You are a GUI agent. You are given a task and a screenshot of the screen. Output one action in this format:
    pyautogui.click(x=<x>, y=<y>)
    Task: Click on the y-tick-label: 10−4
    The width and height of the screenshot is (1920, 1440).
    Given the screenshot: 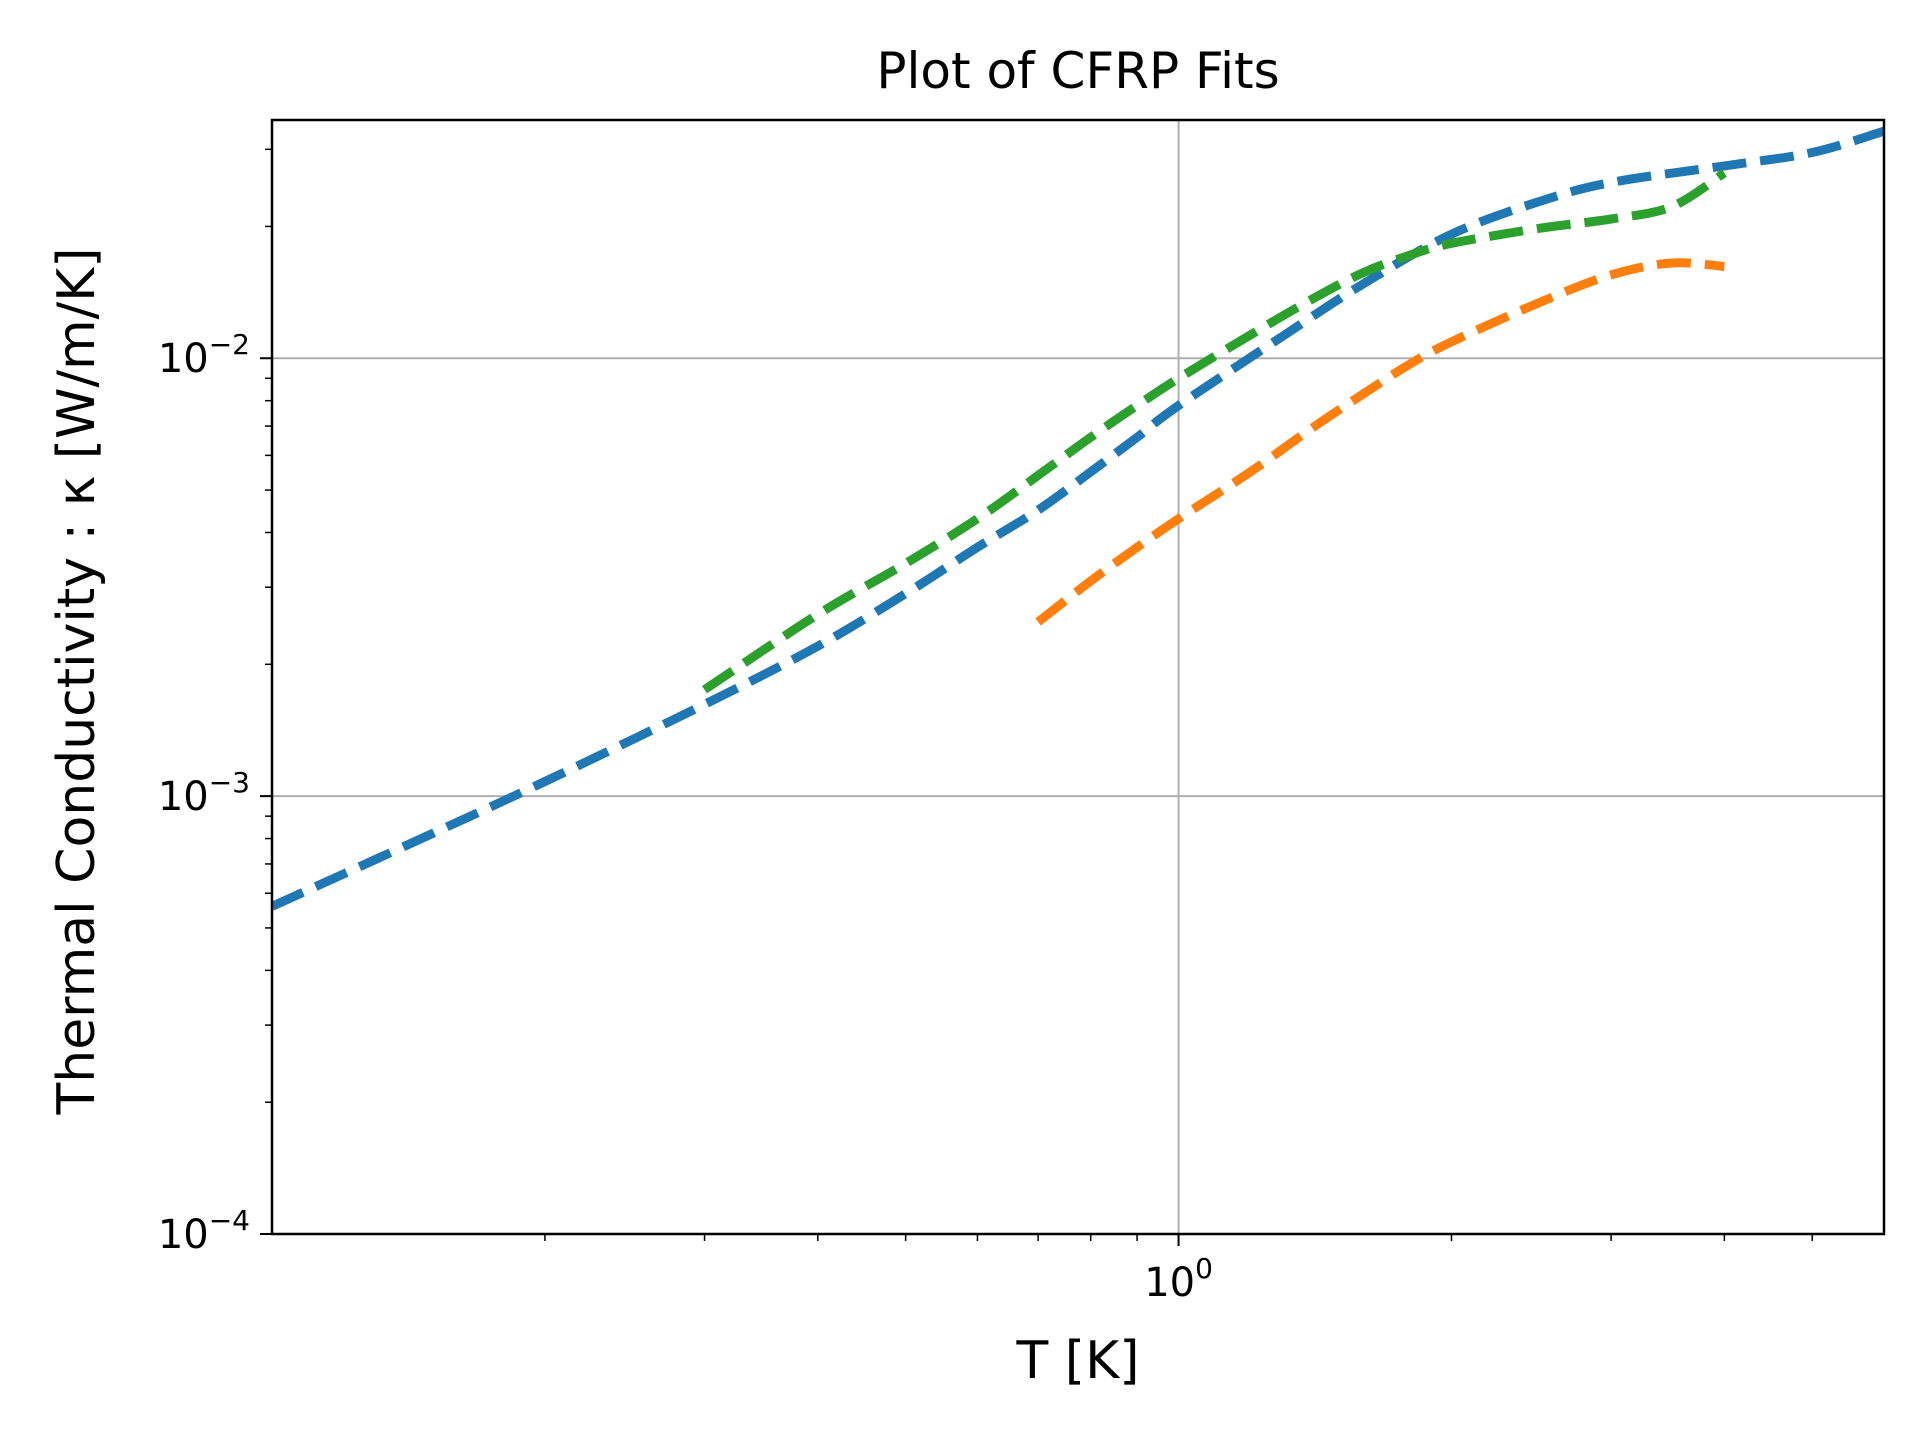 What is the action you would take?
    pyautogui.click(x=204, y=1231)
    